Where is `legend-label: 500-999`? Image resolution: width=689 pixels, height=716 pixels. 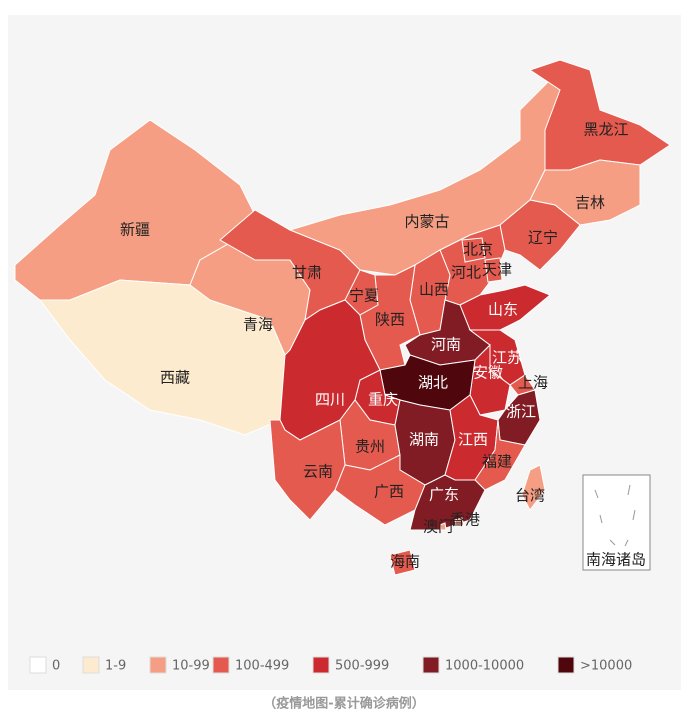 legend-label: 500-999 is located at coordinates (362, 666).